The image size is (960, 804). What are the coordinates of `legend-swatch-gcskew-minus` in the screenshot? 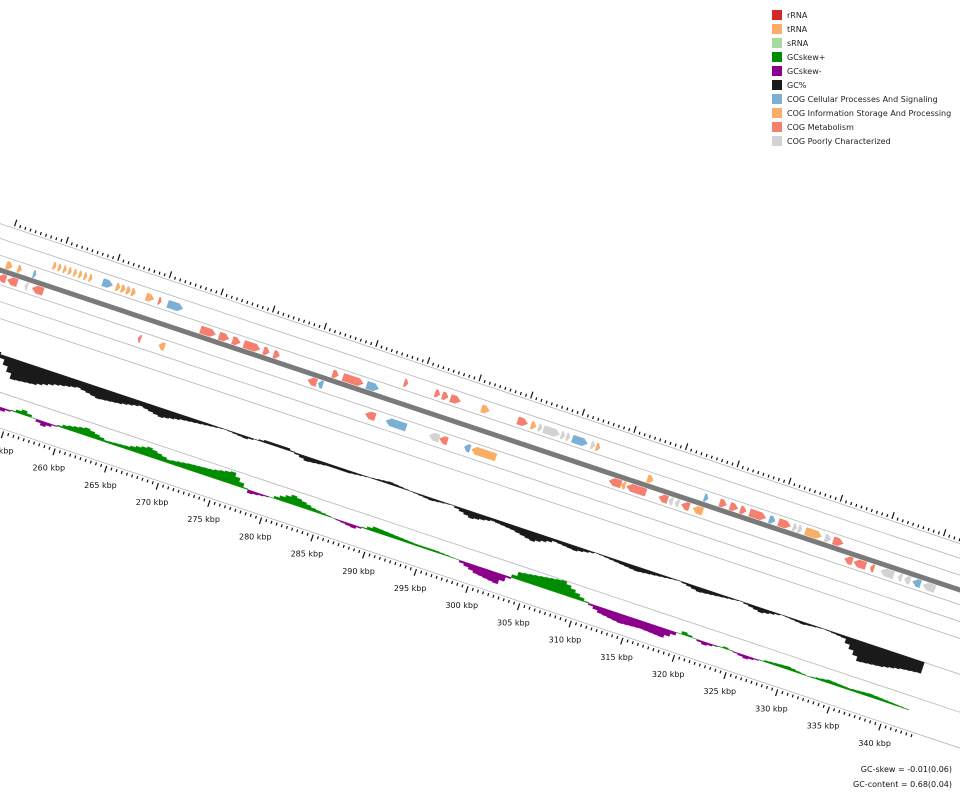 It's located at (777, 71).